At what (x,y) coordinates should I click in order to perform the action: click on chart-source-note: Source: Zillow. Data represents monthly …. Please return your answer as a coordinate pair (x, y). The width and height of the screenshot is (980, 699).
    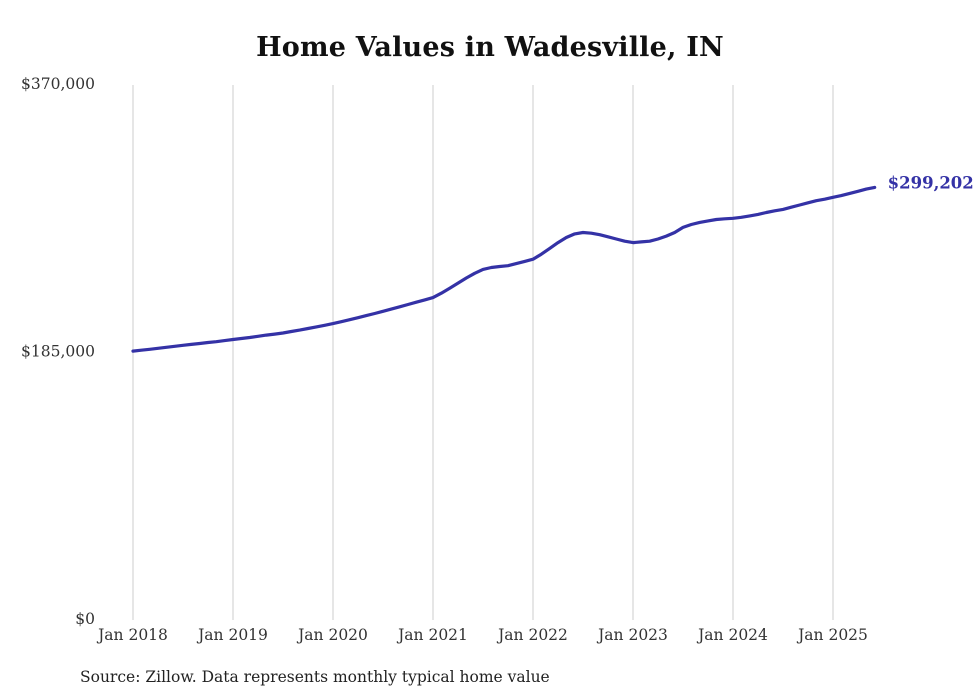
    Looking at the image, I should click on (315, 677).